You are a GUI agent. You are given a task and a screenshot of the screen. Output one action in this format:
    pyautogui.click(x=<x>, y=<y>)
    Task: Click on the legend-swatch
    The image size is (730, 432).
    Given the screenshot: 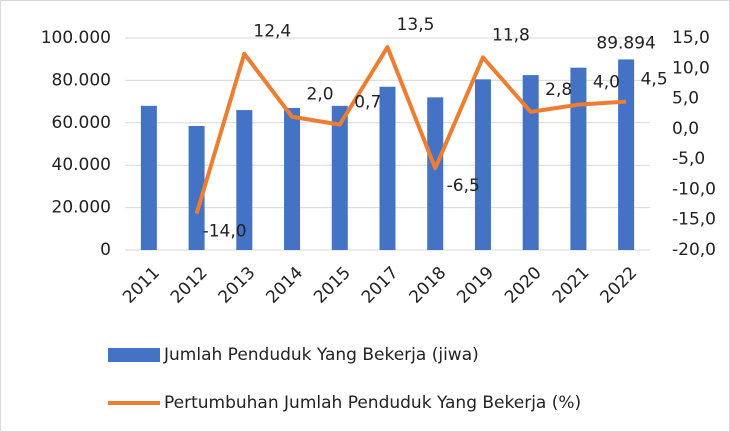 What is the action you would take?
    pyautogui.click(x=134, y=355)
    